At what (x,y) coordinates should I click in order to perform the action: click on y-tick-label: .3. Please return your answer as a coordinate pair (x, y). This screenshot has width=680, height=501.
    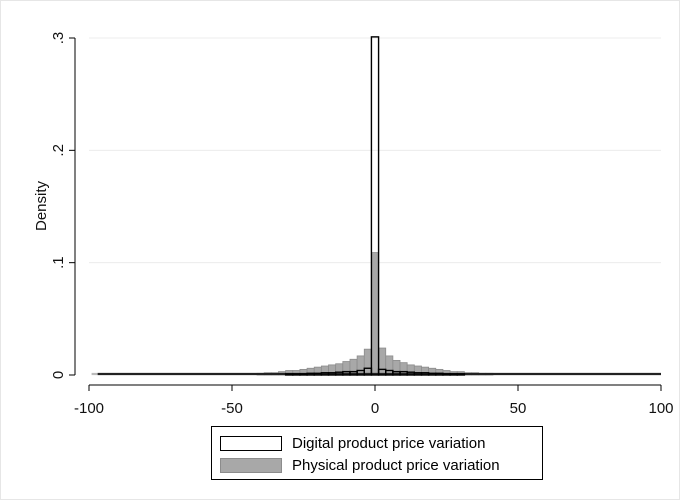
    Looking at the image, I should click on (58, 38).